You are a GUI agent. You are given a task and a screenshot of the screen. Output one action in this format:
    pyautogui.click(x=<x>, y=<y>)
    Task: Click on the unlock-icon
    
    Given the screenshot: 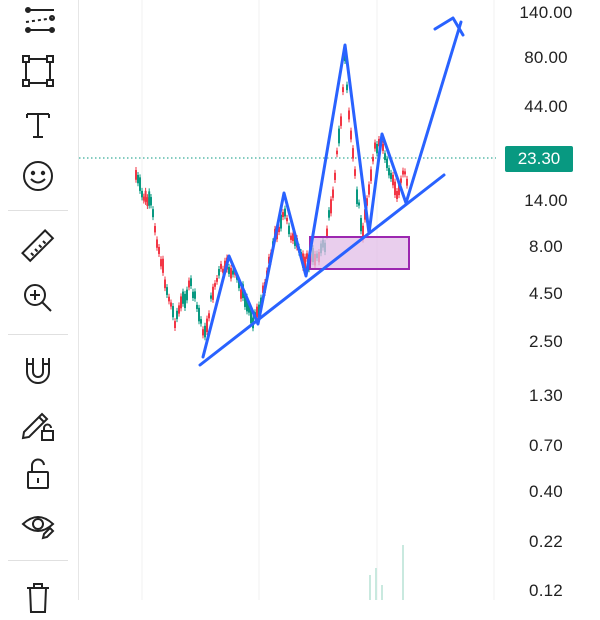 What is the action you would take?
    pyautogui.click(x=38, y=474)
    